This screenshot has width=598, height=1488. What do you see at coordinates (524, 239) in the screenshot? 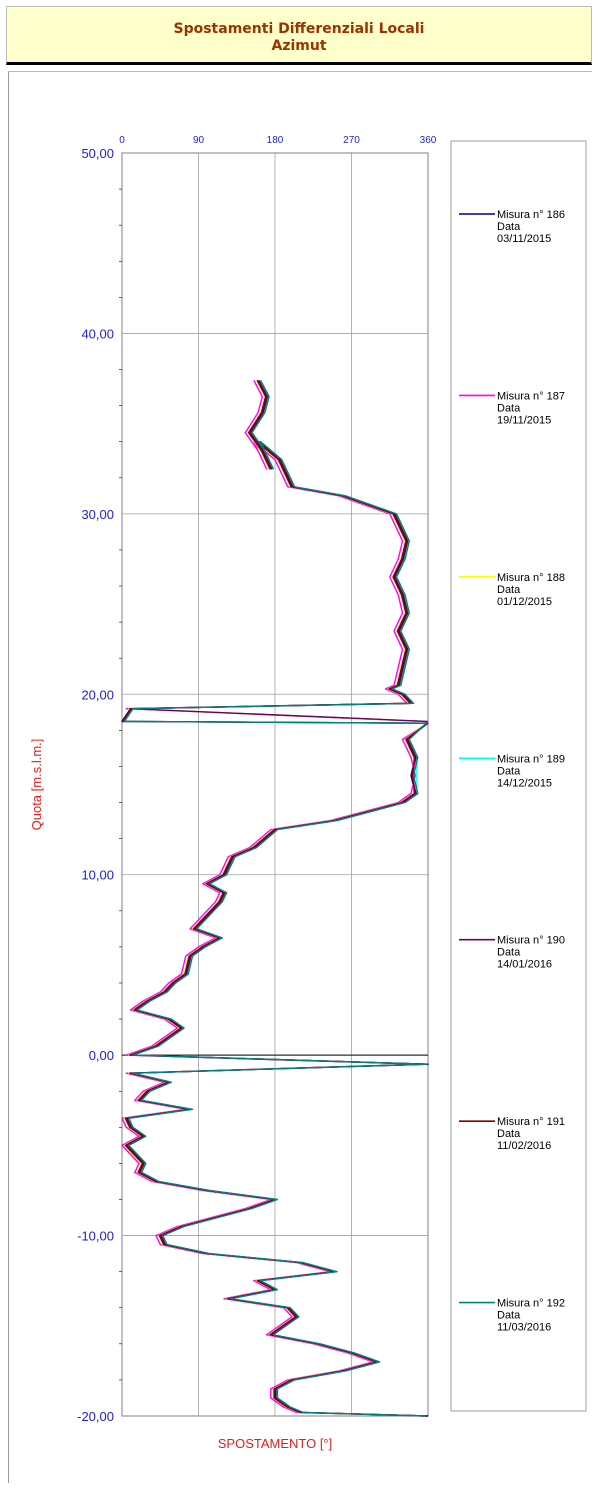
I see `legend-date: 03/11/2015` at bounding box center [524, 239].